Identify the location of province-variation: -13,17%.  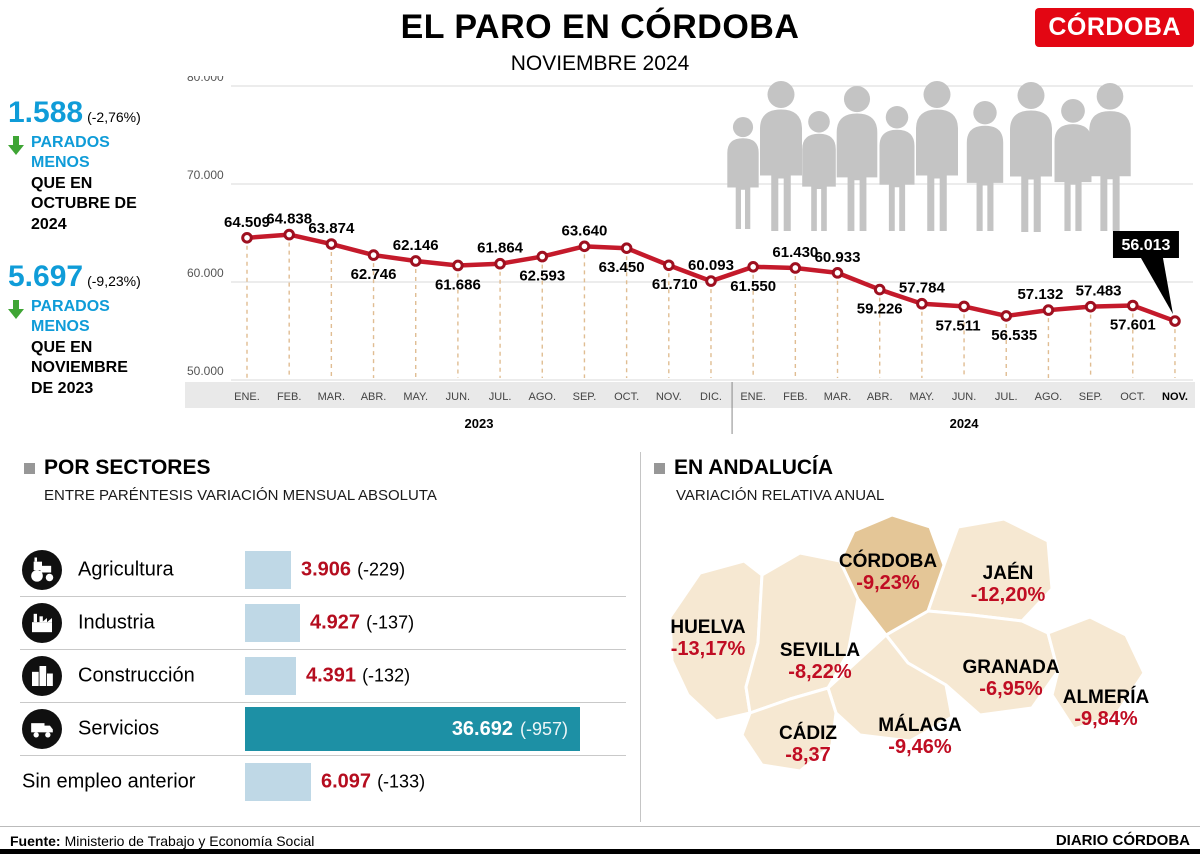
(708, 649).